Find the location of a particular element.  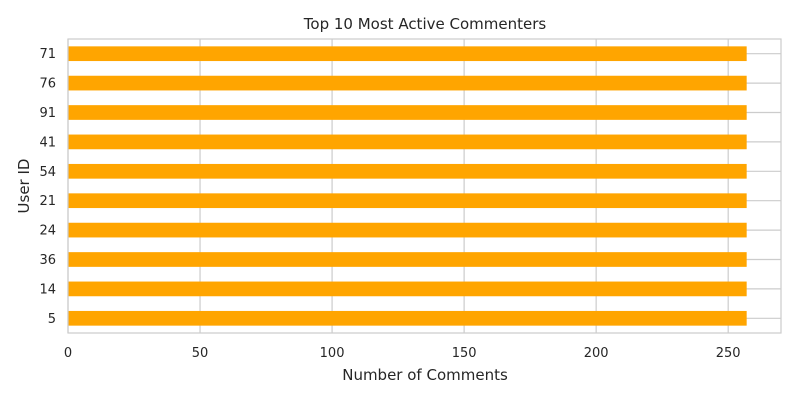

x-ticks: 0 50 100 150 200 250 is located at coordinates (402, 353).